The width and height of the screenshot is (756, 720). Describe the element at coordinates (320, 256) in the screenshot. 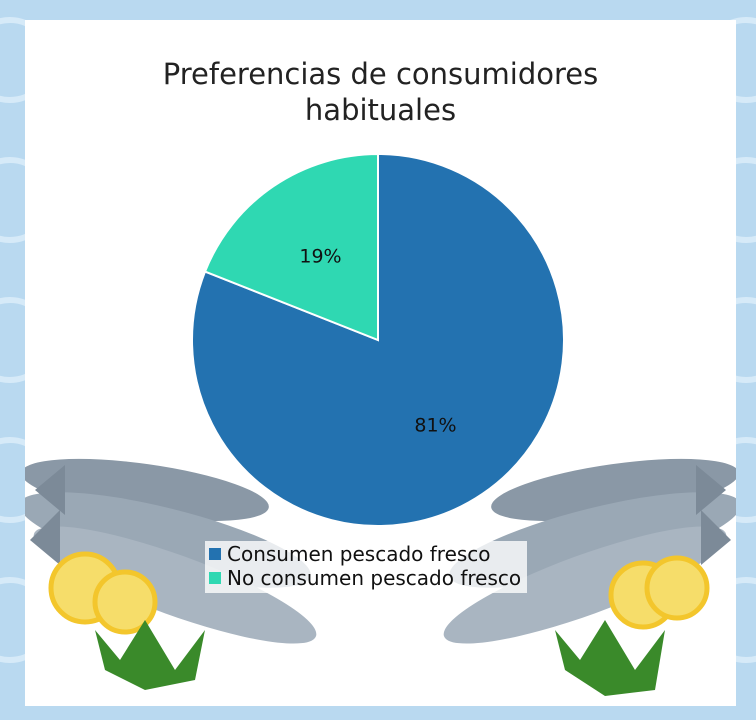

I see `pie-data-label-1: 19%` at that location.